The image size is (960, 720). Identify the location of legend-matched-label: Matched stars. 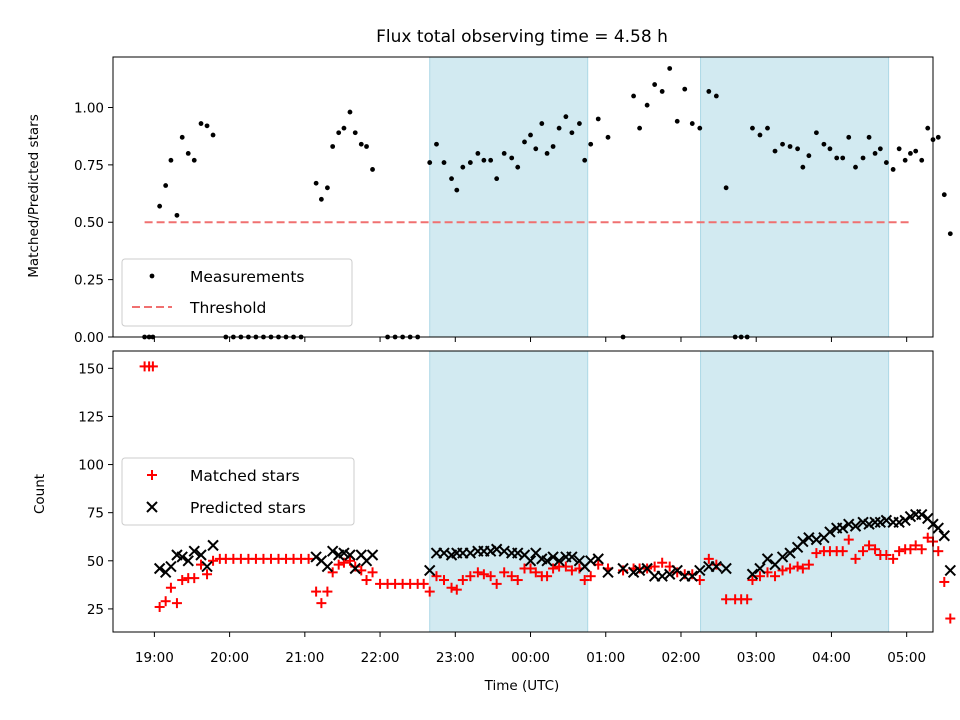
(245, 476).